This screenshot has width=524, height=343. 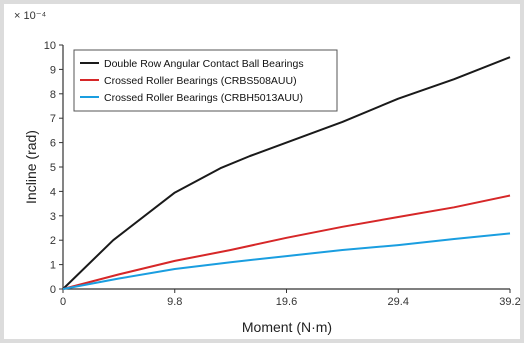 What do you see at coordinates (53, 70) in the screenshot?
I see `y-tick-label: 9` at bounding box center [53, 70].